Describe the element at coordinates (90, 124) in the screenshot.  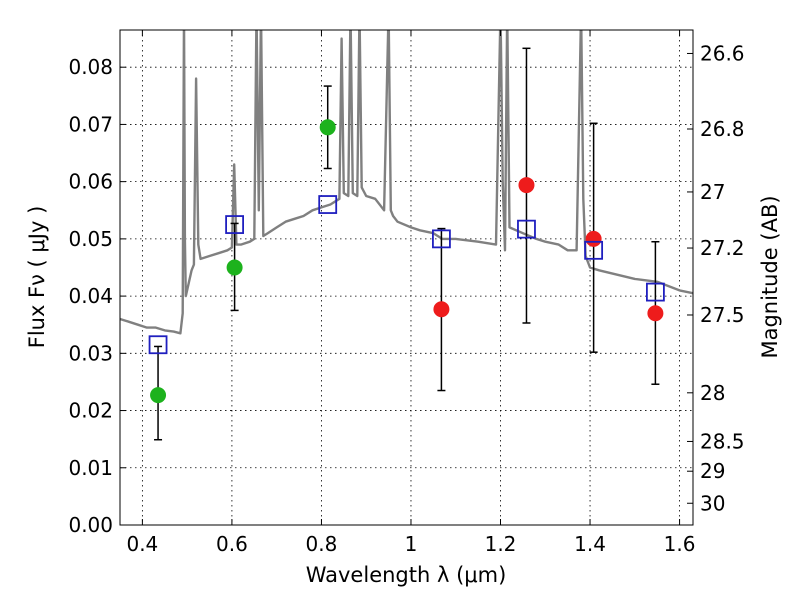
I see `y-tick-label: 0.07` at that location.